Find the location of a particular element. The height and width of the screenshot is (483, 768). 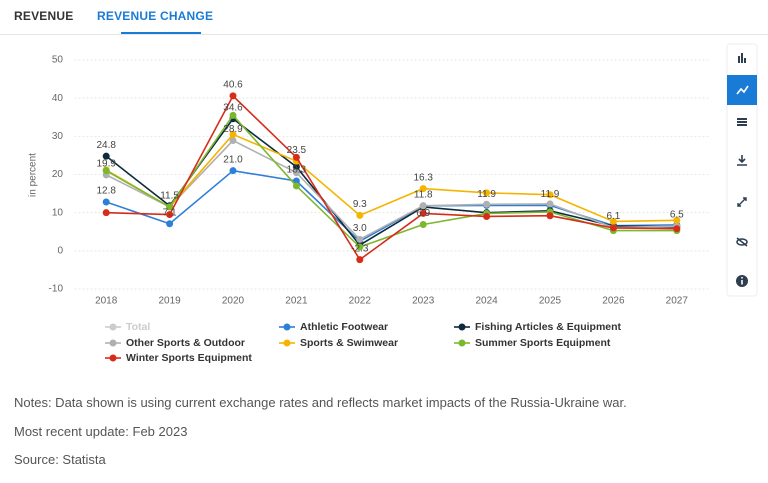

note: Most recent update: Feb 2023 is located at coordinates (101, 431).